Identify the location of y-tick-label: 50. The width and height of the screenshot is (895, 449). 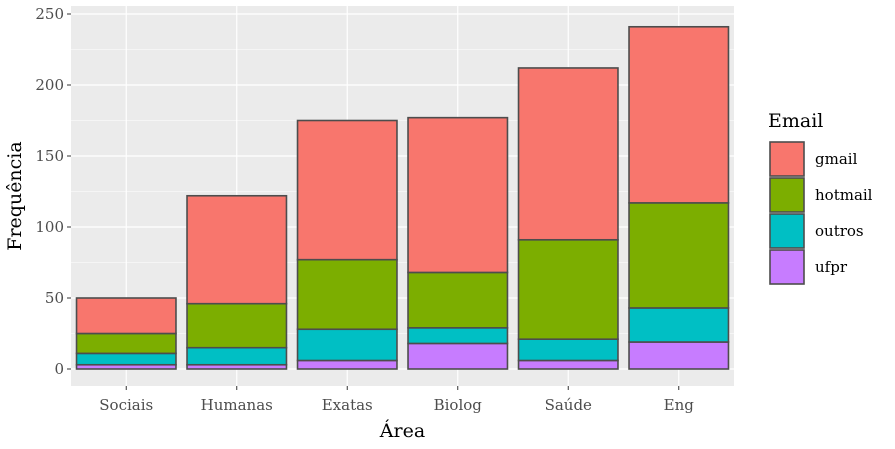
(54, 298).